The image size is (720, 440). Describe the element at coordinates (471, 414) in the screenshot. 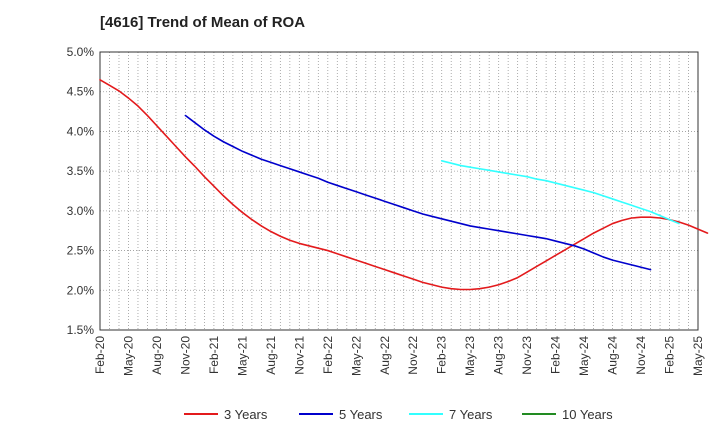

I see `legend-label-7-years: 7 Years` at that location.